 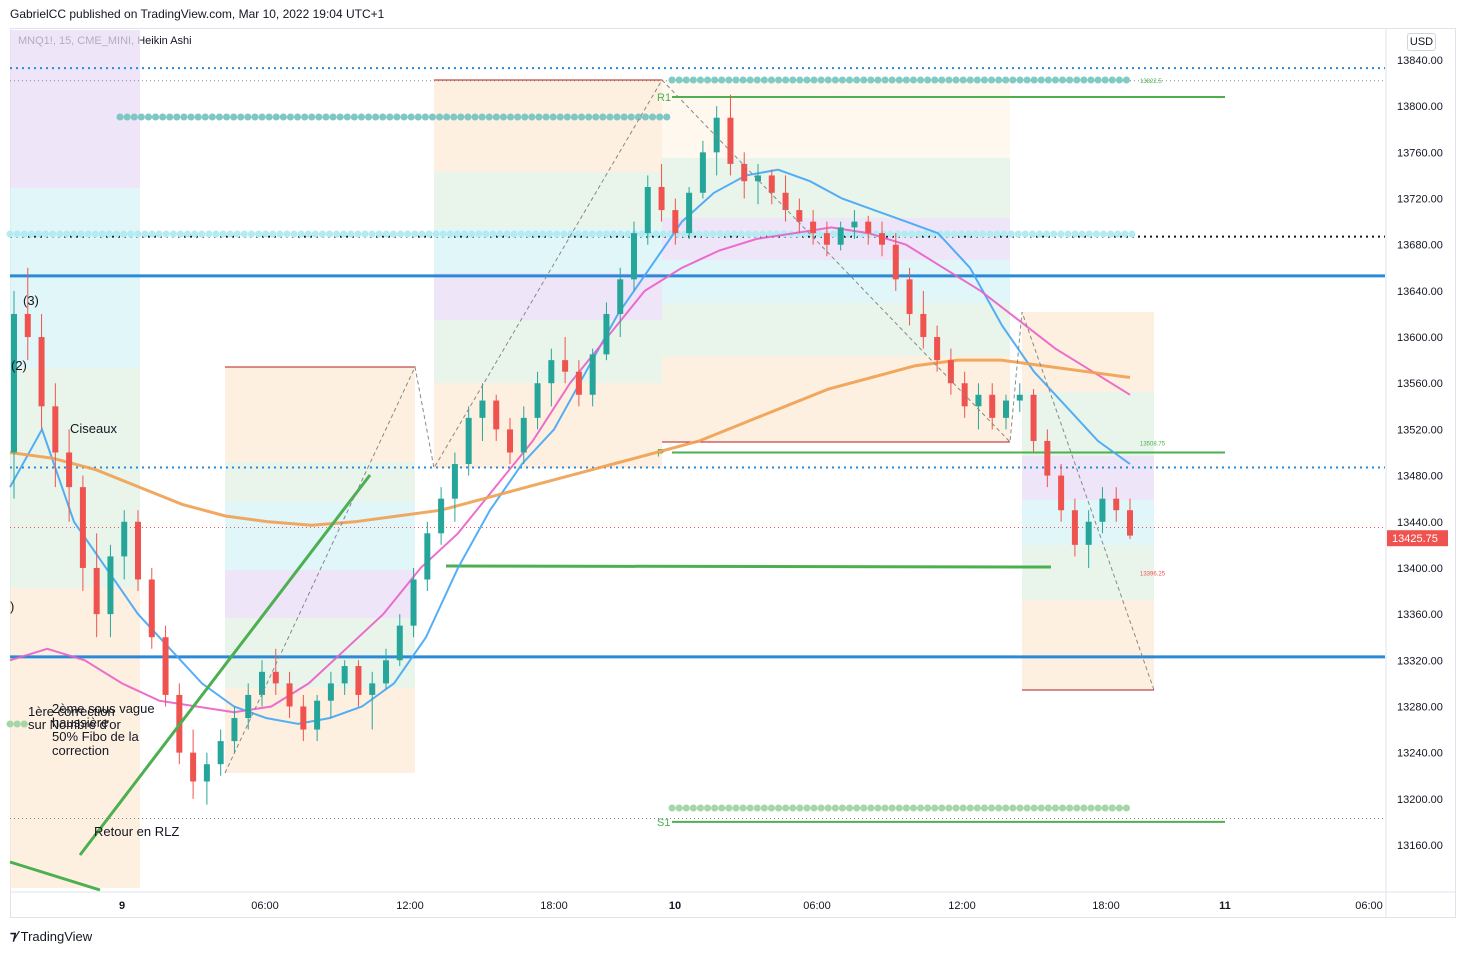 I want to click on x-tick-label: 11, so click(x=1225, y=906).